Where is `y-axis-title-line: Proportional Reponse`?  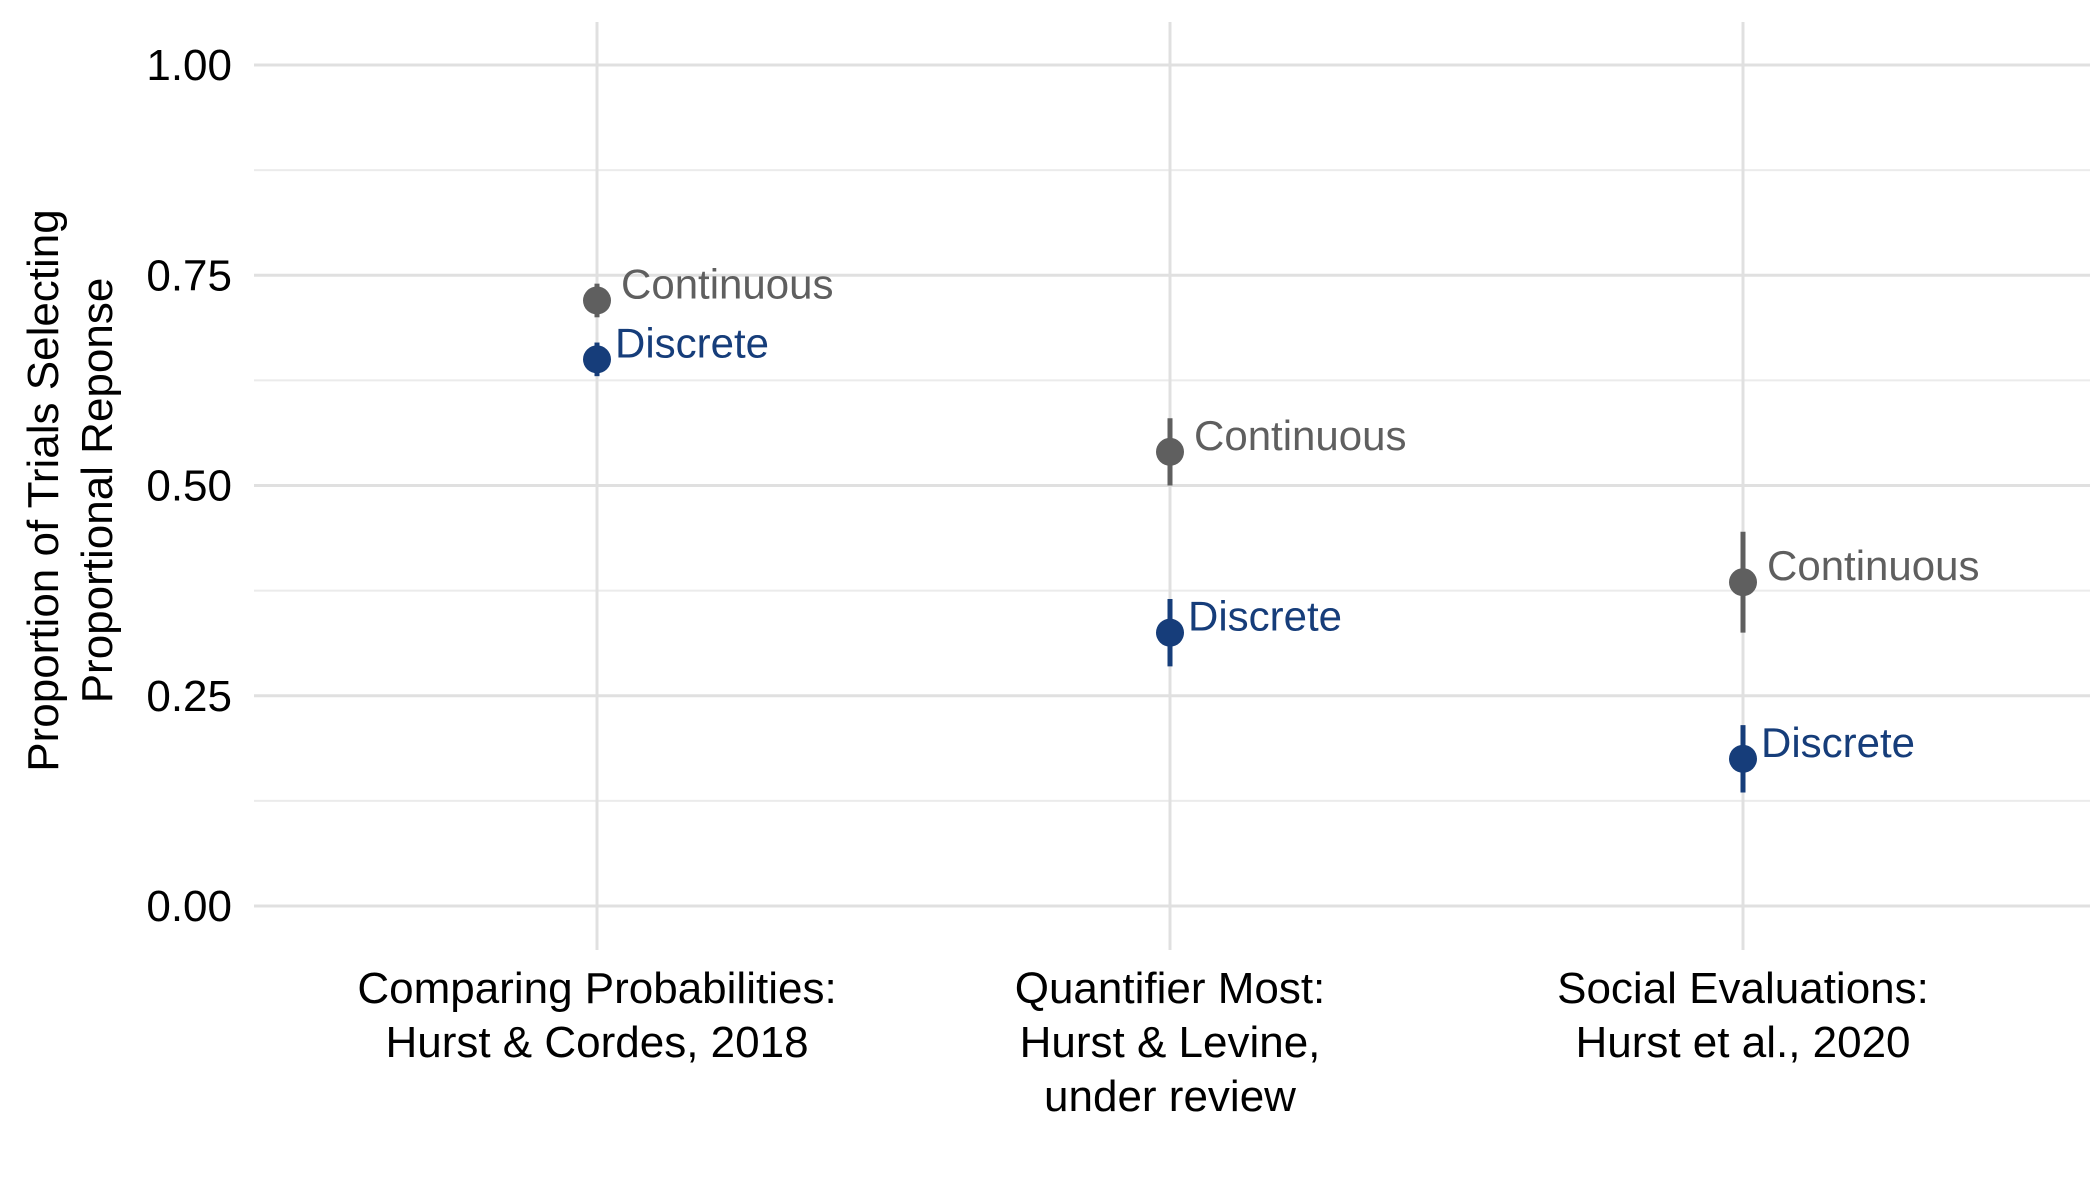
y-axis-title-line: Proportional Reponse is located at coordinates (97, 491).